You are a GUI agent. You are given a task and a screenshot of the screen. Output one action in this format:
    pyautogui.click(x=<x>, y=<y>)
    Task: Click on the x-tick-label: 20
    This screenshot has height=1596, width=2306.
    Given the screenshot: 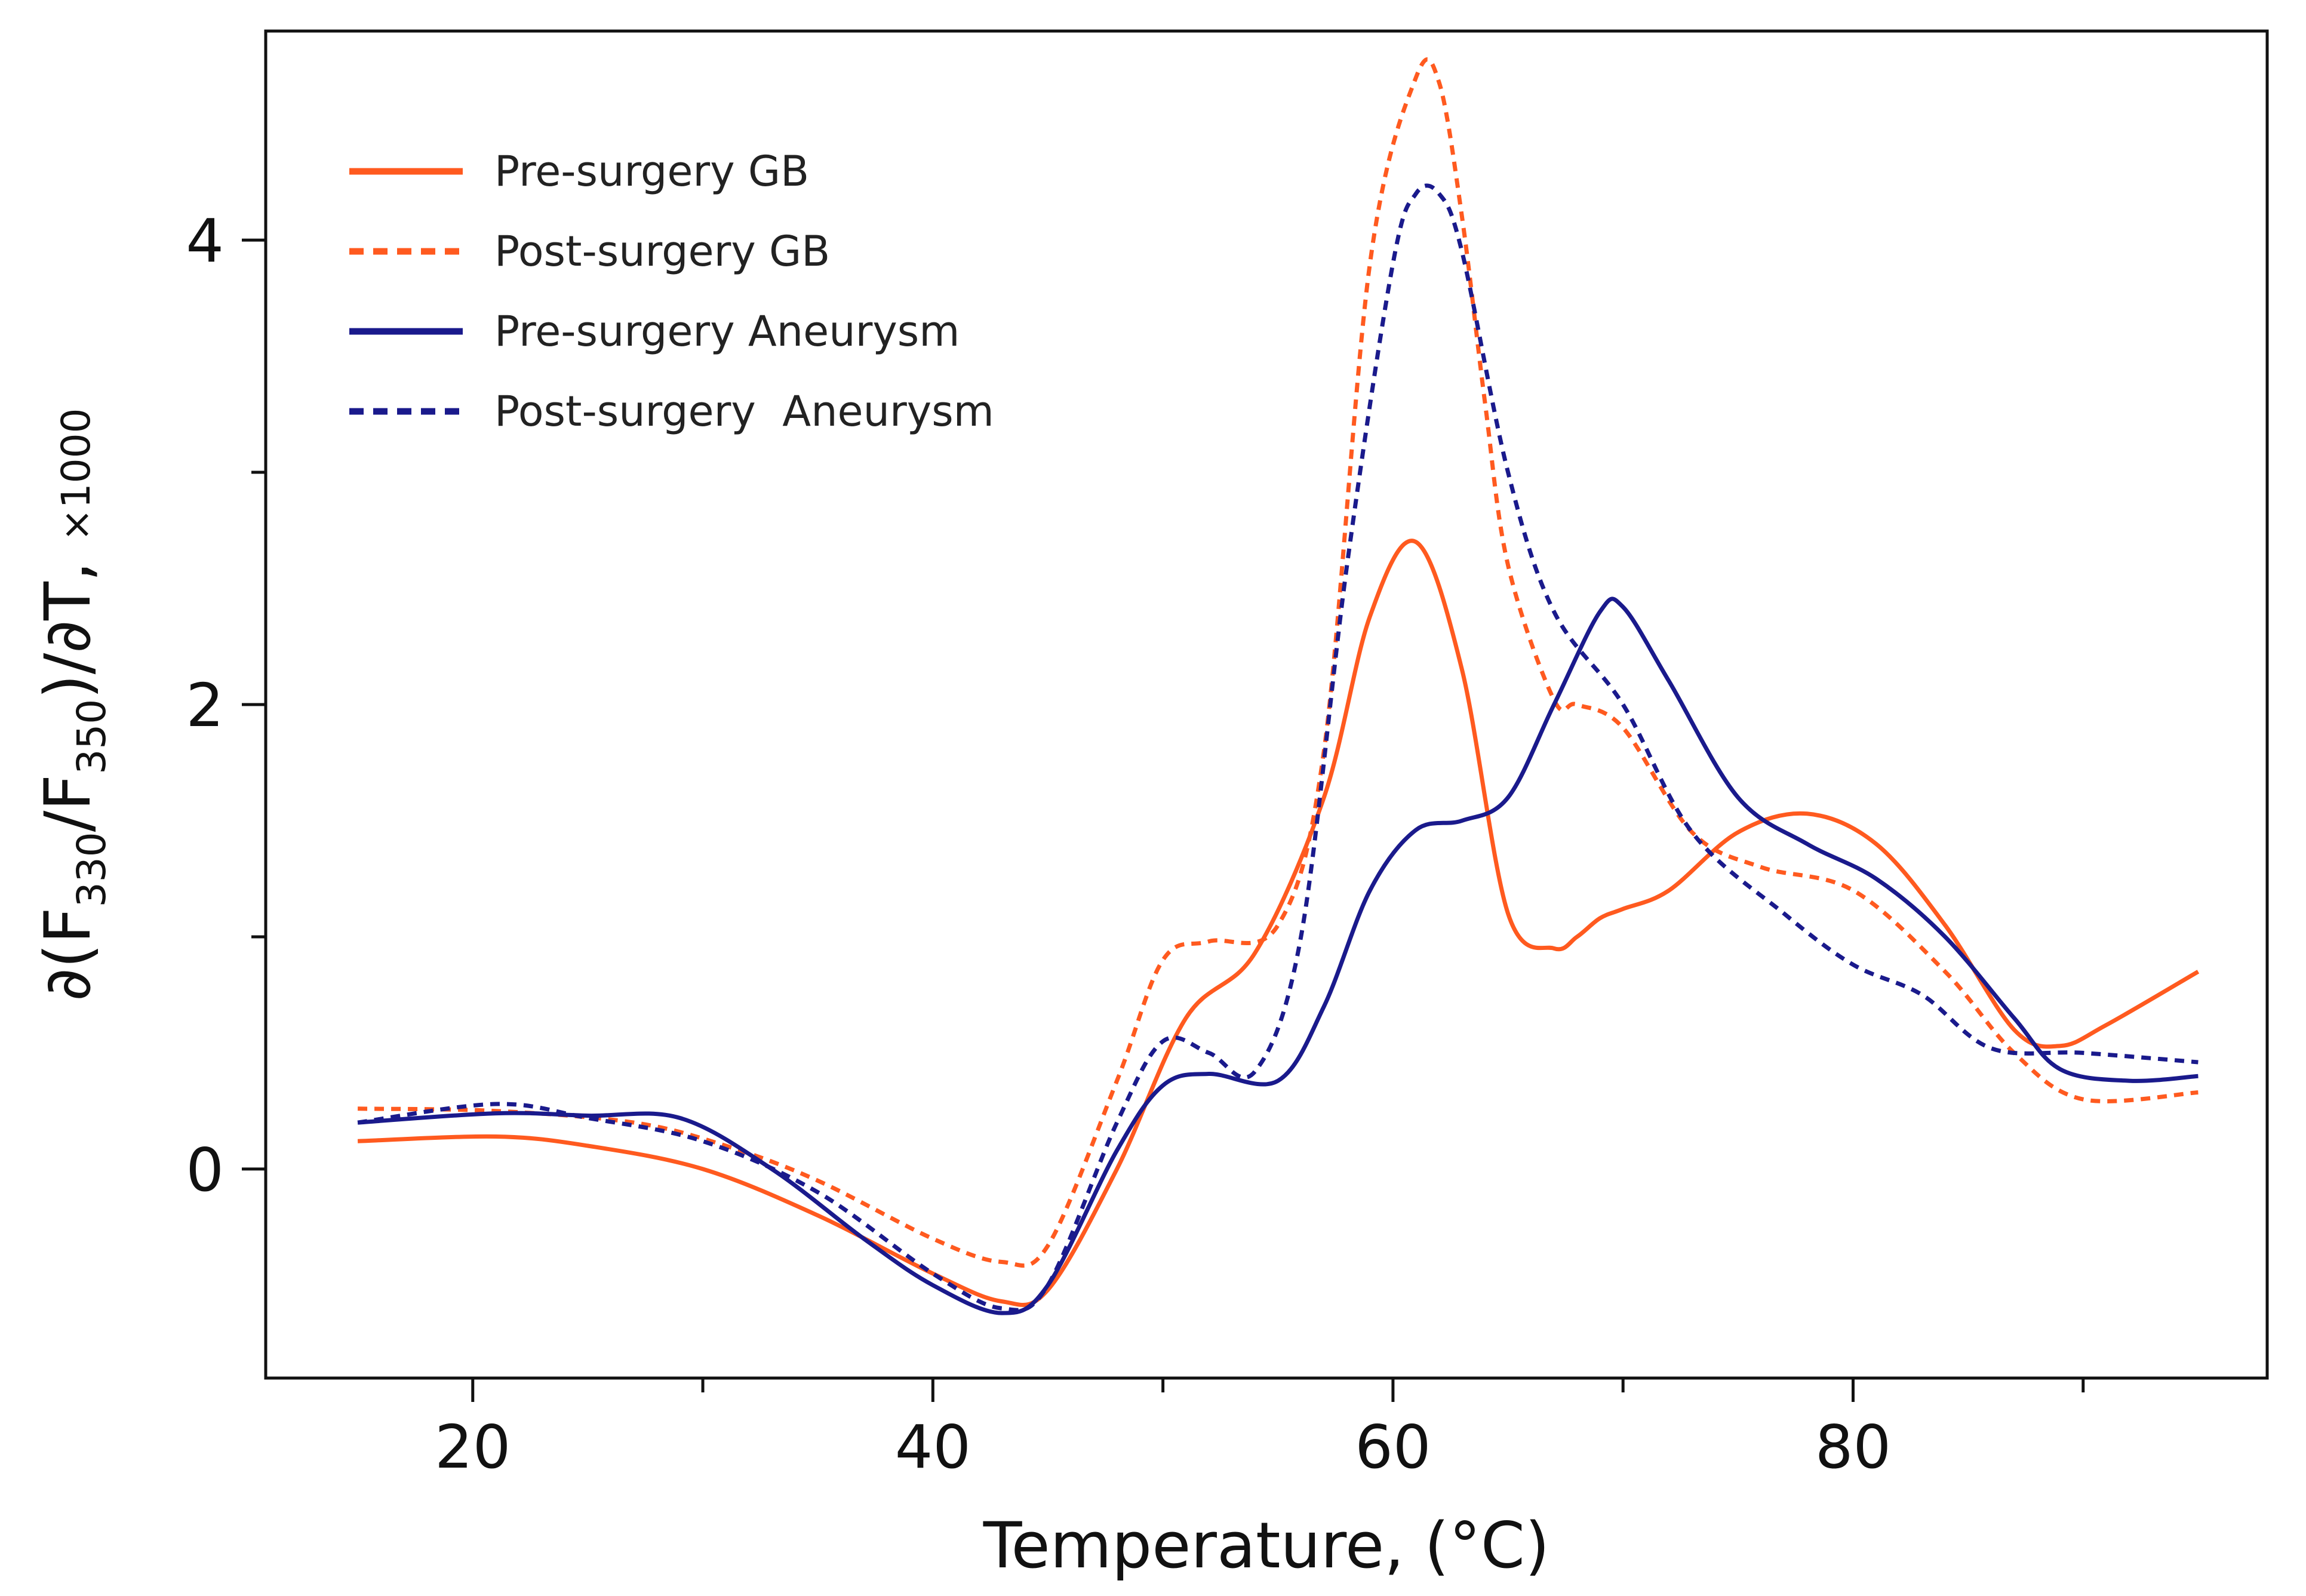 What is the action you would take?
    pyautogui.click(x=473, y=1447)
    